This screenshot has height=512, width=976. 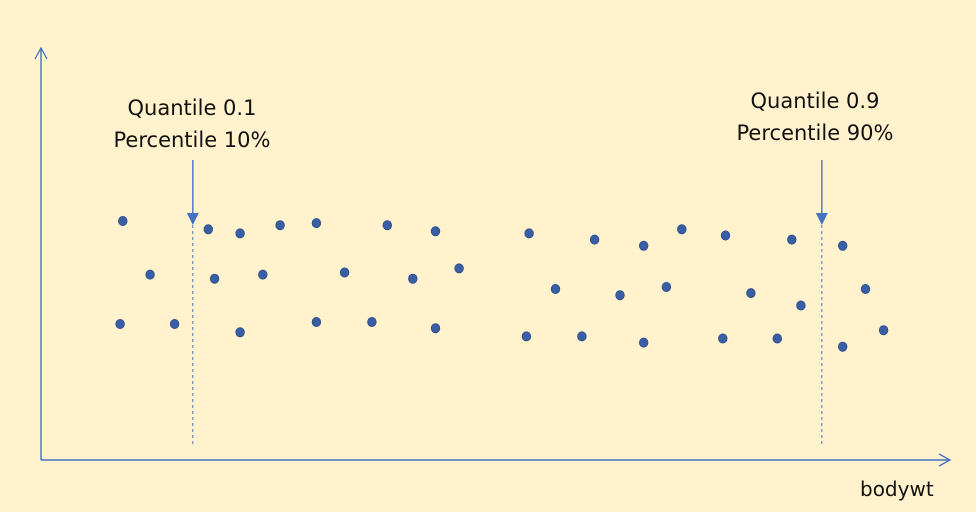 What do you see at coordinates (192, 108) in the screenshot?
I see `low-quantile-text: Quantile 0.1` at bounding box center [192, 108].